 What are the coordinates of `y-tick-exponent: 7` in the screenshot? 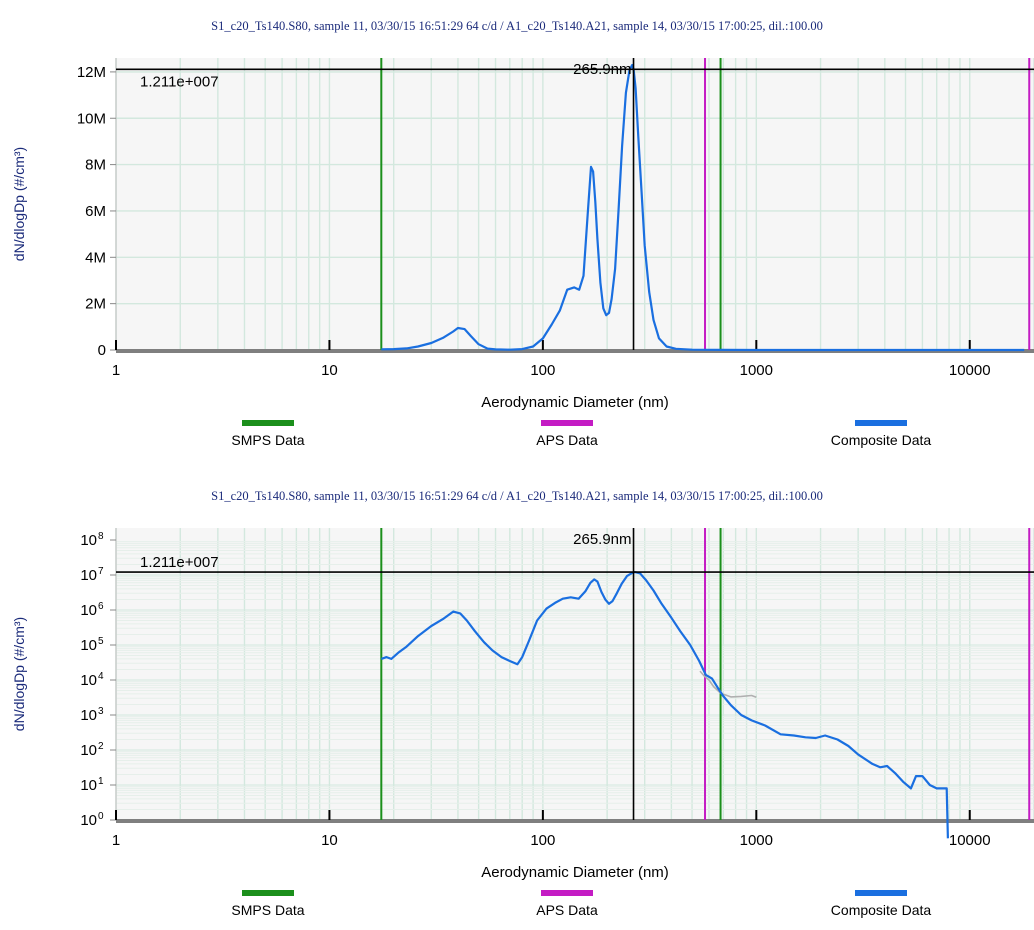 It's located at (101, 571).